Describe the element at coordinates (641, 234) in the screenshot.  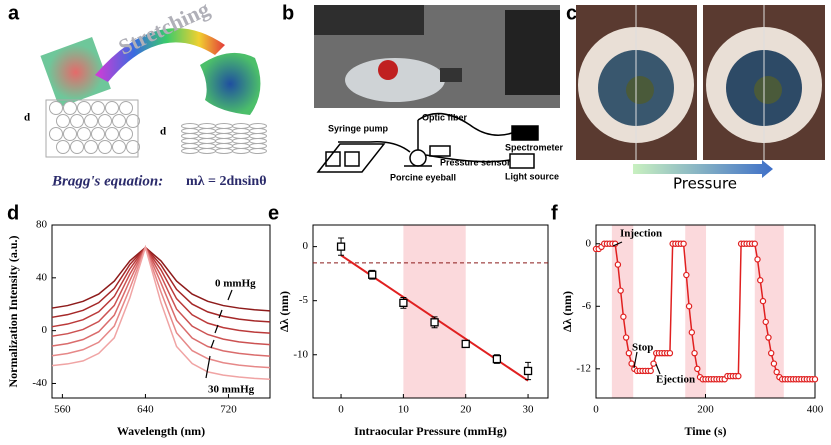
I see `annotation: Injection` at that location.